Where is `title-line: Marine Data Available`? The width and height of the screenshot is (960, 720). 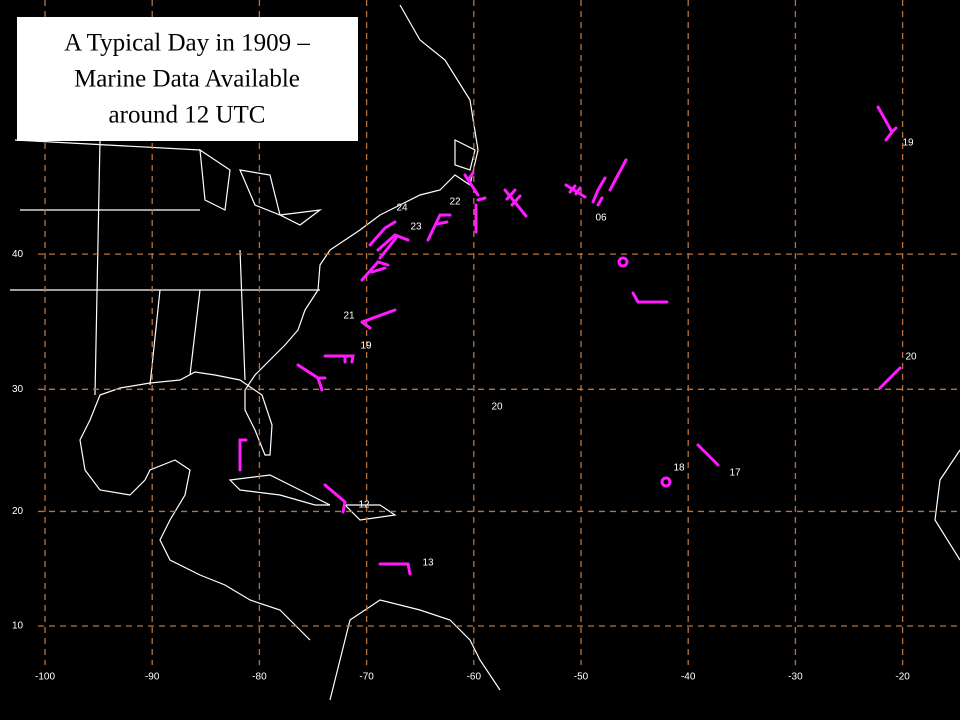
title-line: Marine Data Available is located at coordinates (187, 79).